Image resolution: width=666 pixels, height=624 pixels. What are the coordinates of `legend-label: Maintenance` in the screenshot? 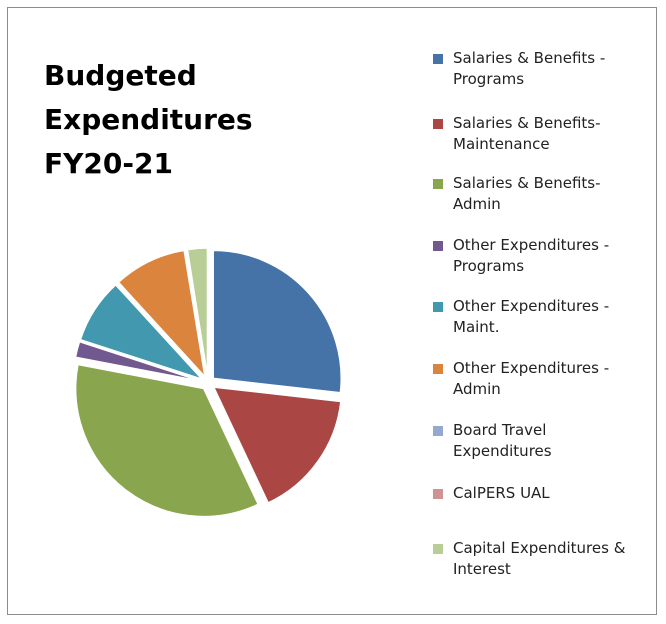 It's located at (501, 144).